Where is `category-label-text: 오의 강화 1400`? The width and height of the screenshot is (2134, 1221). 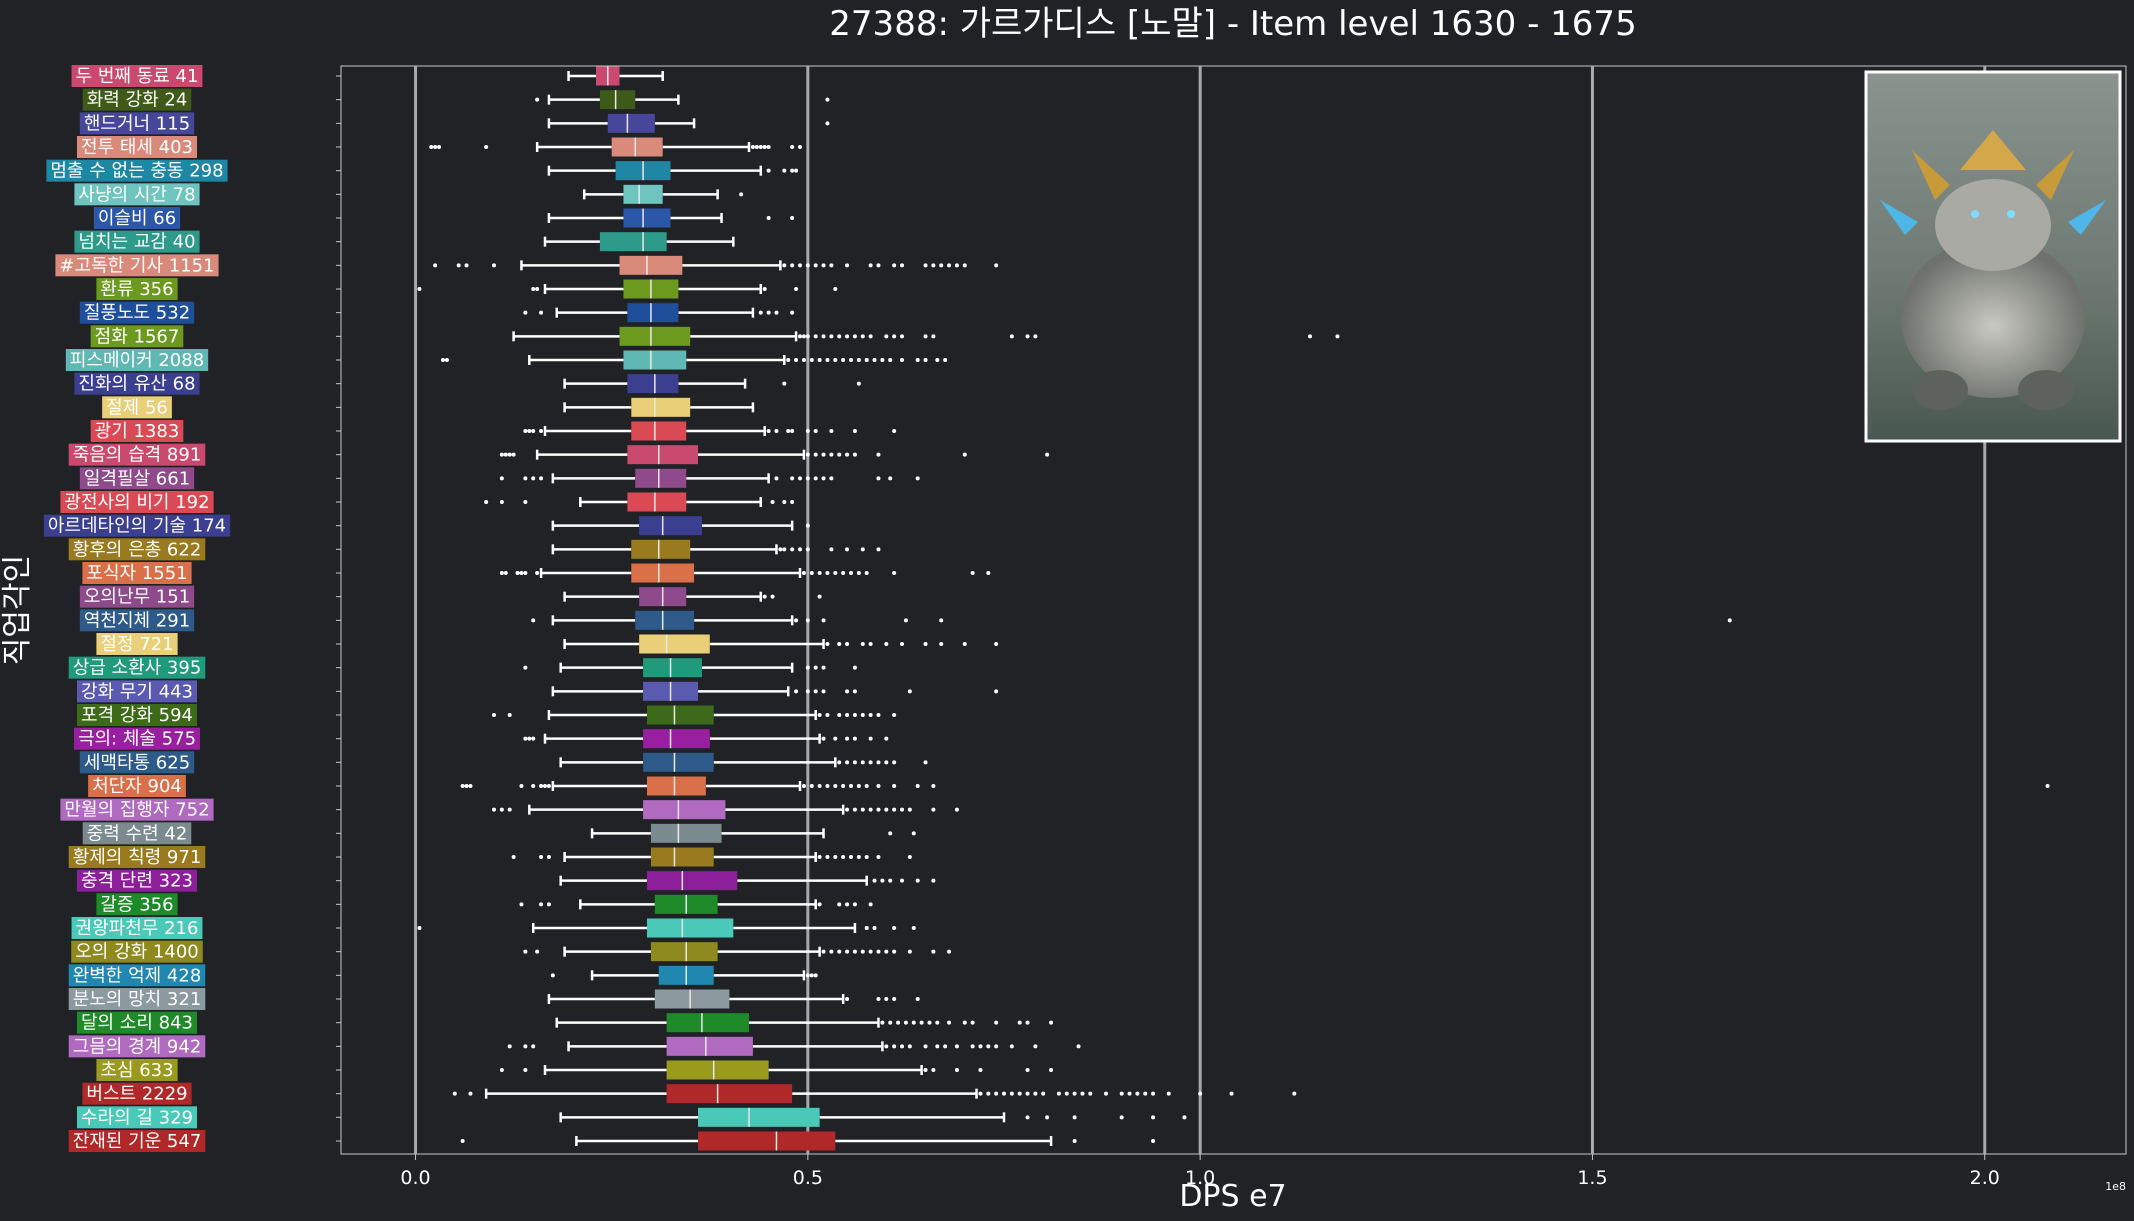 category-label-text: 오의 강화 1400 is located at coordinates (137, 952).